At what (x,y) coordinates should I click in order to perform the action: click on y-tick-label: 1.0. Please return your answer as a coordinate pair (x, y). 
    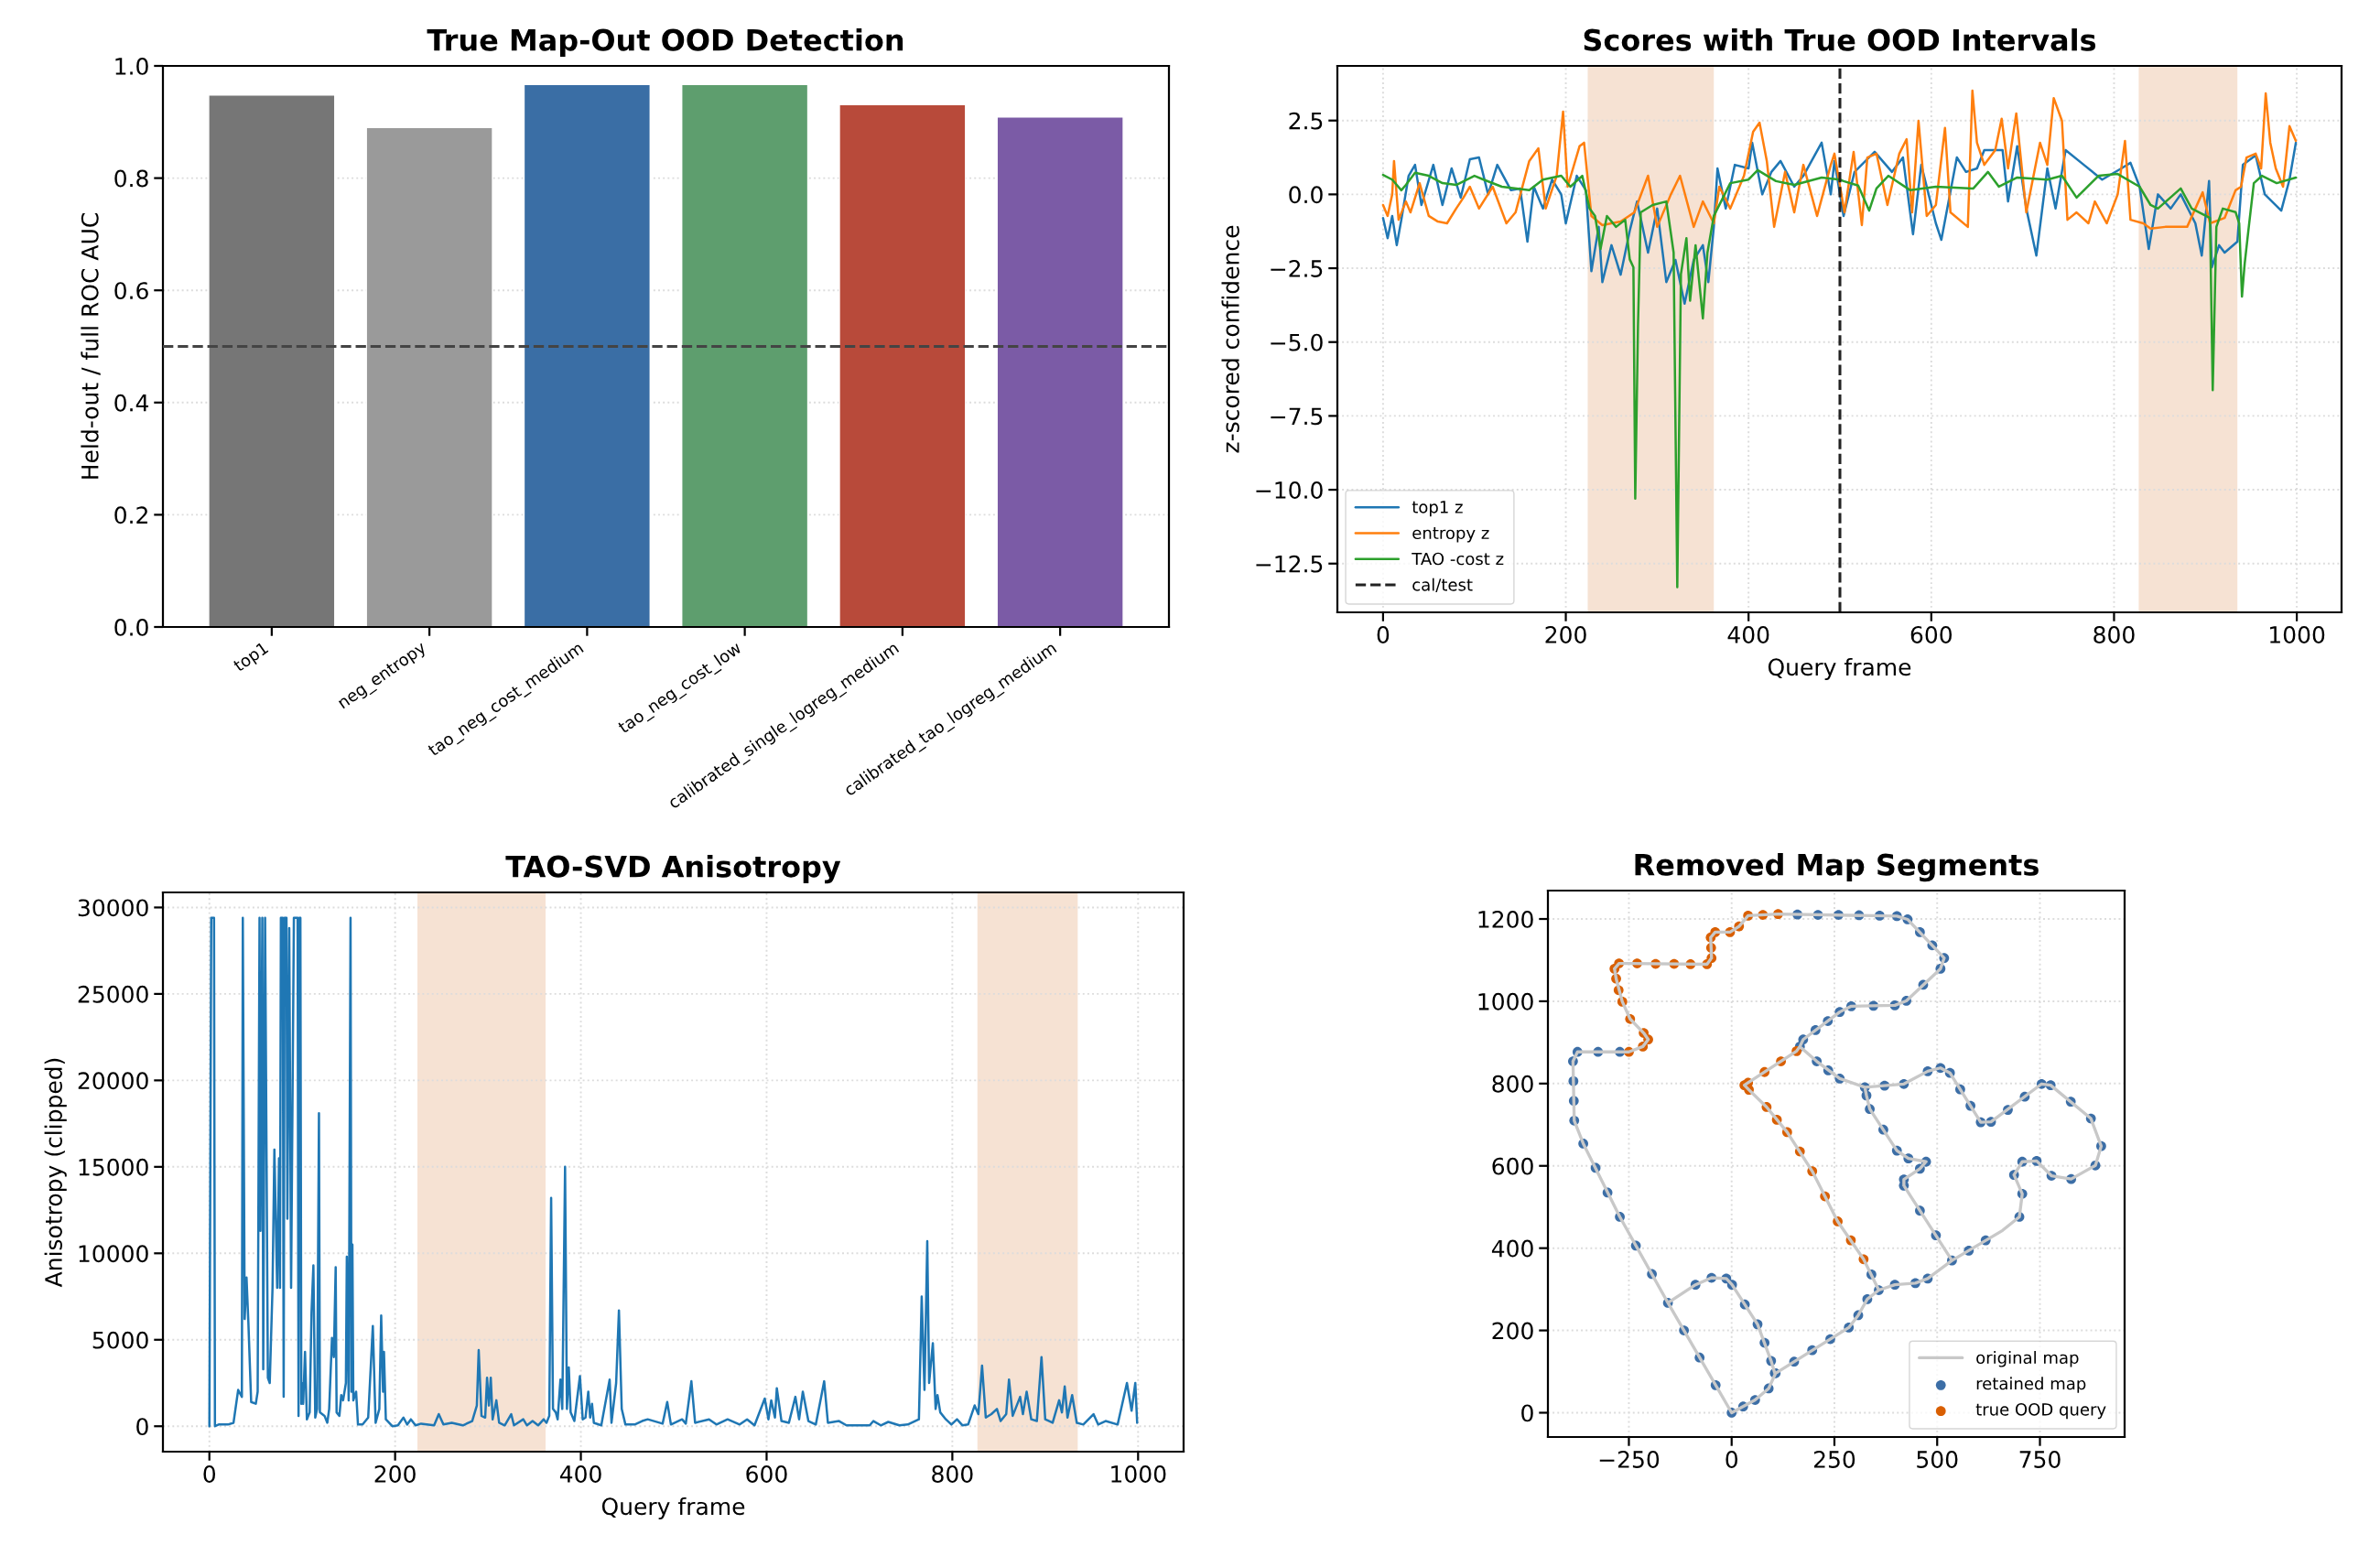
    Looking at the image, I should click on (131, 66).